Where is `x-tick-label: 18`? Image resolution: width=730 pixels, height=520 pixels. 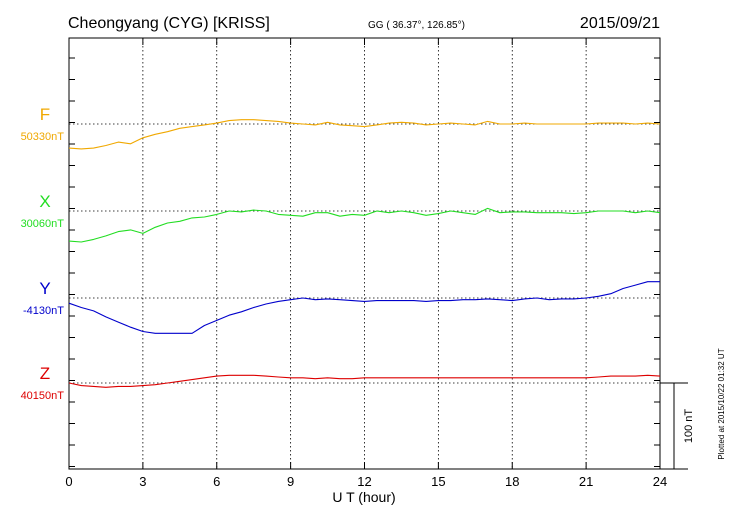 x-tick-label: 18 is located at coordinates (512, 481).